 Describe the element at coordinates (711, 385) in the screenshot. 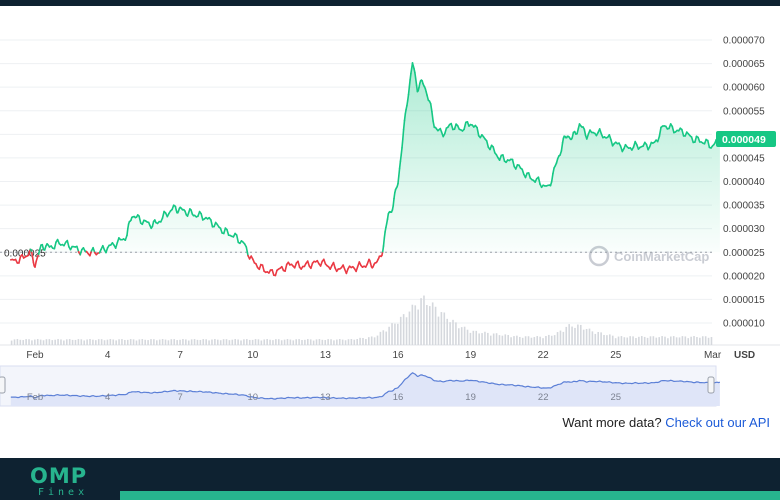

I see `navigator-handle-right` at that location.